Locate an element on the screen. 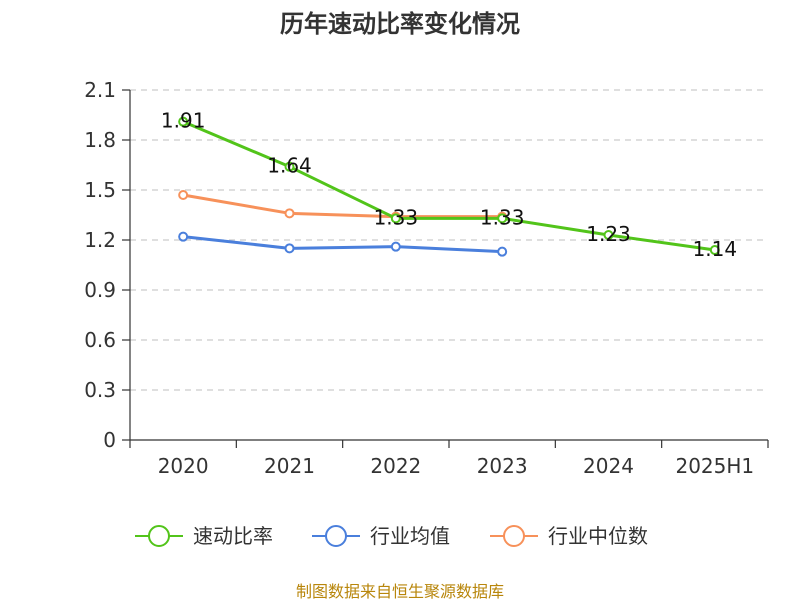  legend: 速动比率 行业均值 行业中位数 is located at coordinates (391, 536).